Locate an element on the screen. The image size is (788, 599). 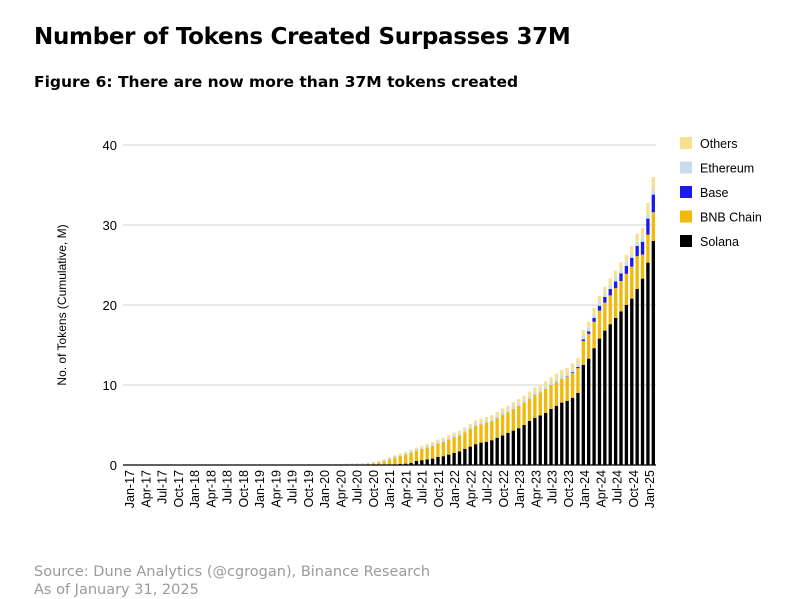
x-tick-label: Jan-21 is located at coordinates (390, 489).